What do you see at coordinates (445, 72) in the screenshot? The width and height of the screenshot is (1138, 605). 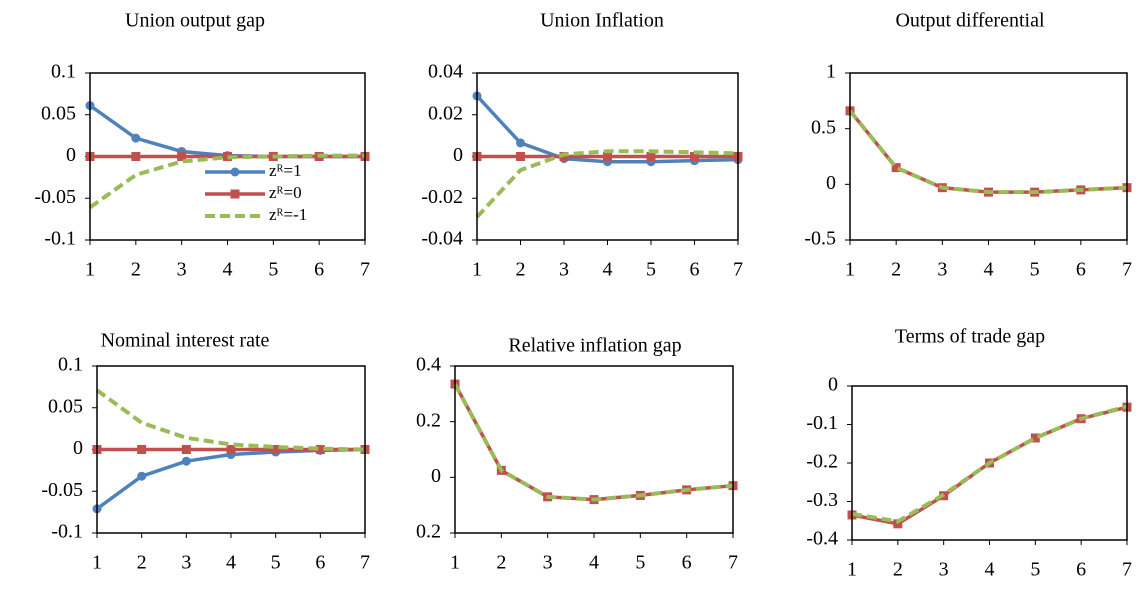 I see `y-tick-label: 0.04` at bounding box center [445, 72].